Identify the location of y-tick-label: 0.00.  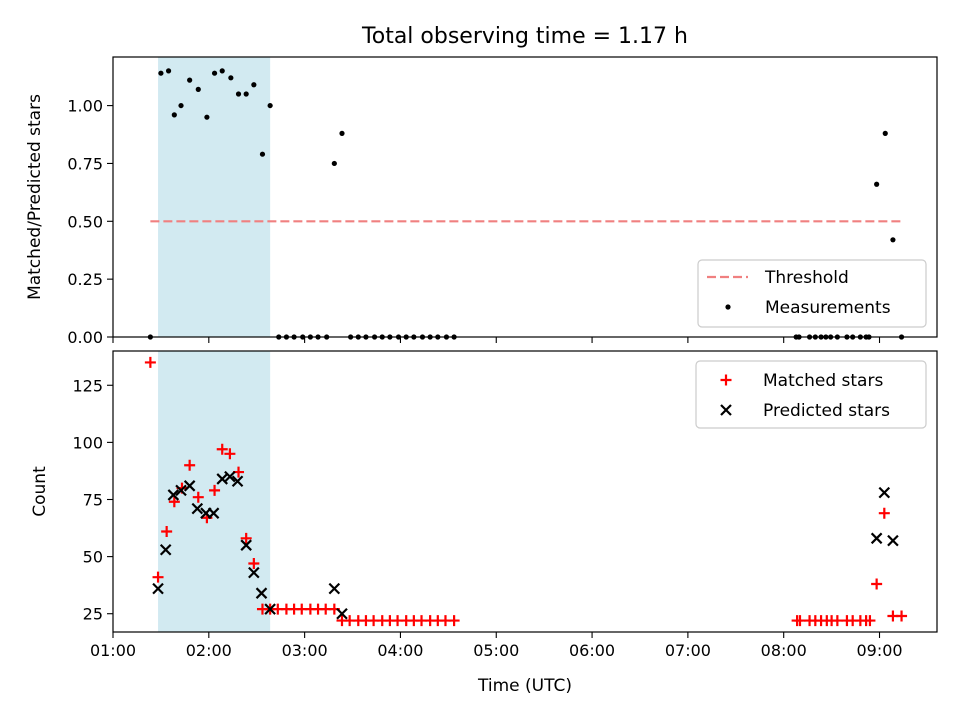
(85, 337).